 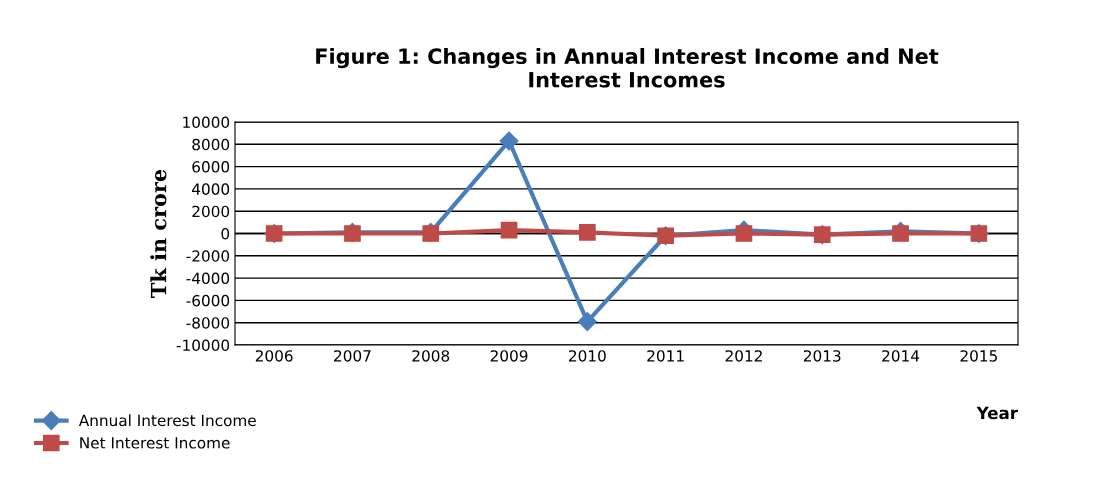 What do you see at coordinates (211, 167) in the screenshot?
I see `y-tick-label: 6000` at bounding box center [211, 167].